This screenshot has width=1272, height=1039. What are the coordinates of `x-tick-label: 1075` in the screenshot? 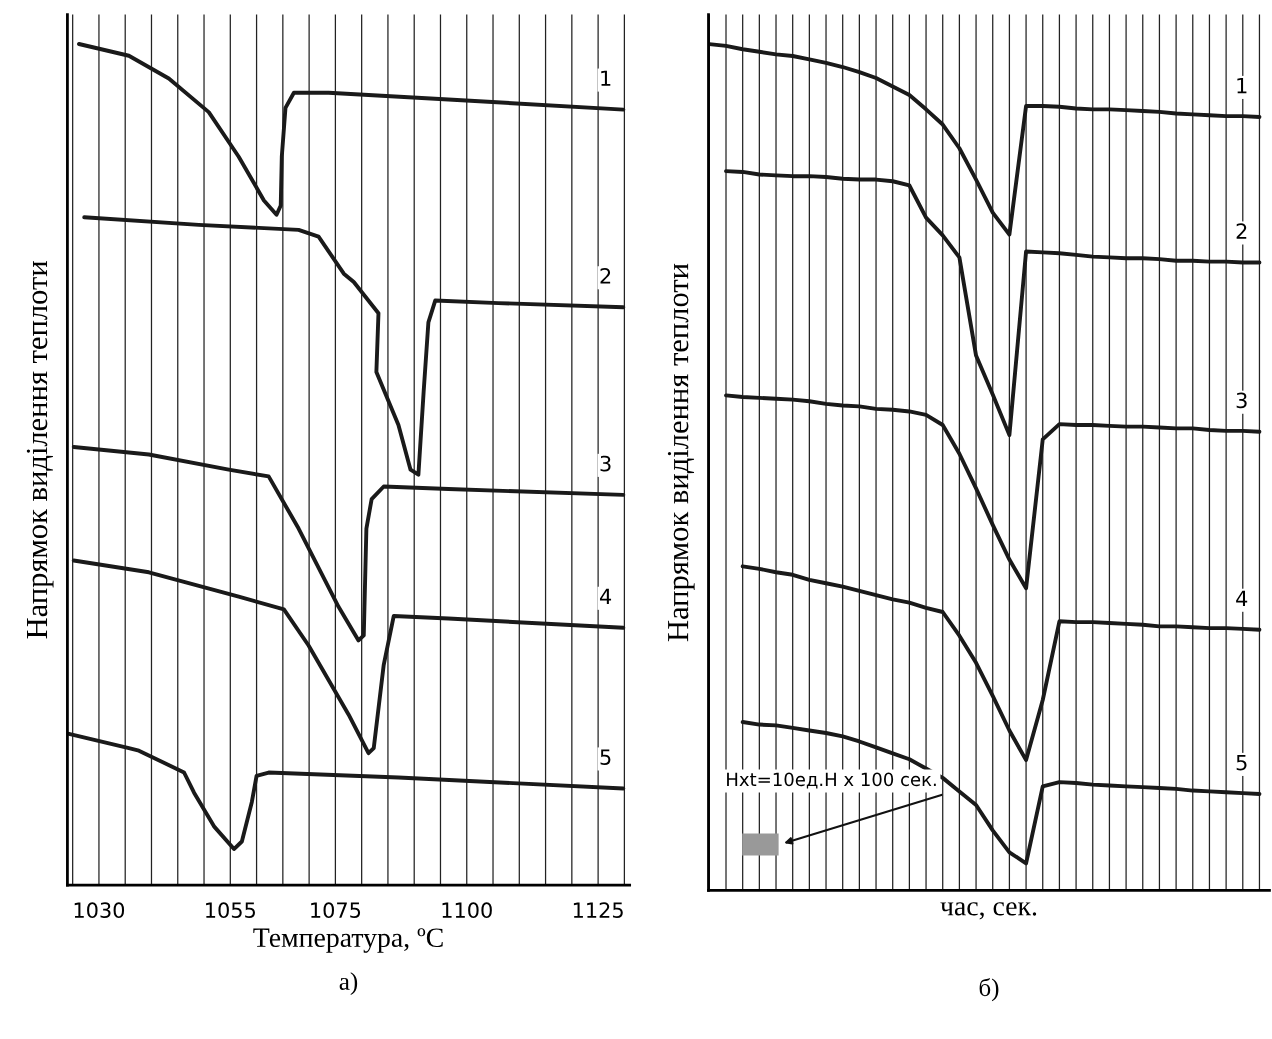 It's located at (336, 910).